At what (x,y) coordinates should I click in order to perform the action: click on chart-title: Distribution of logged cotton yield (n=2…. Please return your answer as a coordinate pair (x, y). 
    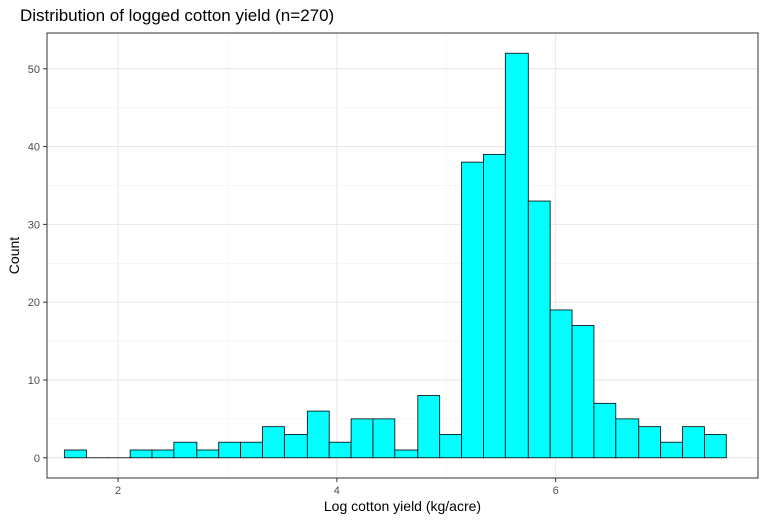
    Looking at the image, I should click on (177, 15).